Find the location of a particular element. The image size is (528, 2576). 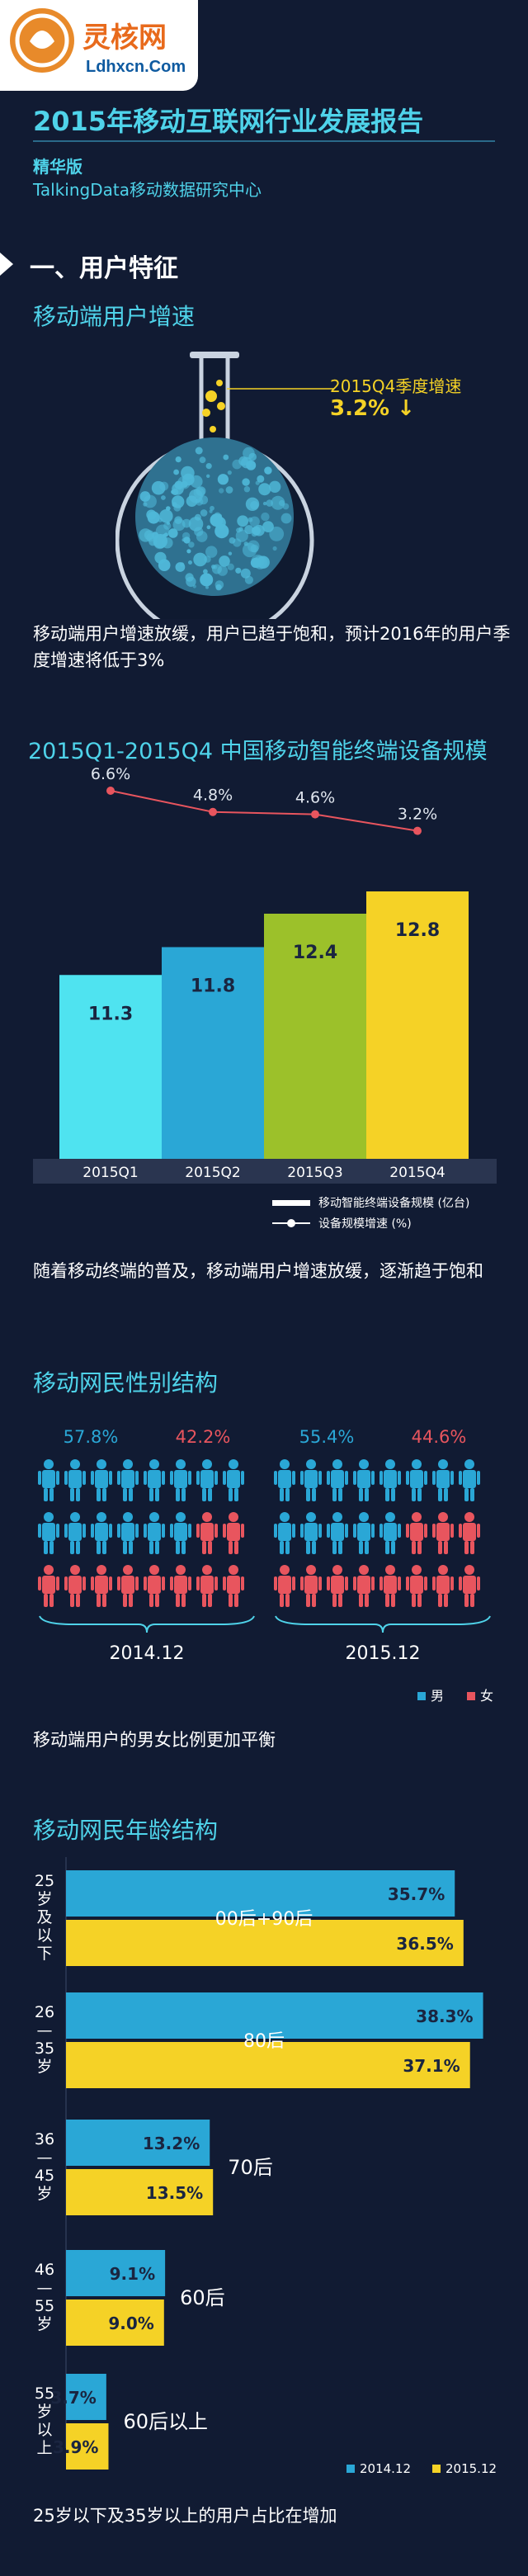

callout-leader-line is located at coordinates (280, 389).